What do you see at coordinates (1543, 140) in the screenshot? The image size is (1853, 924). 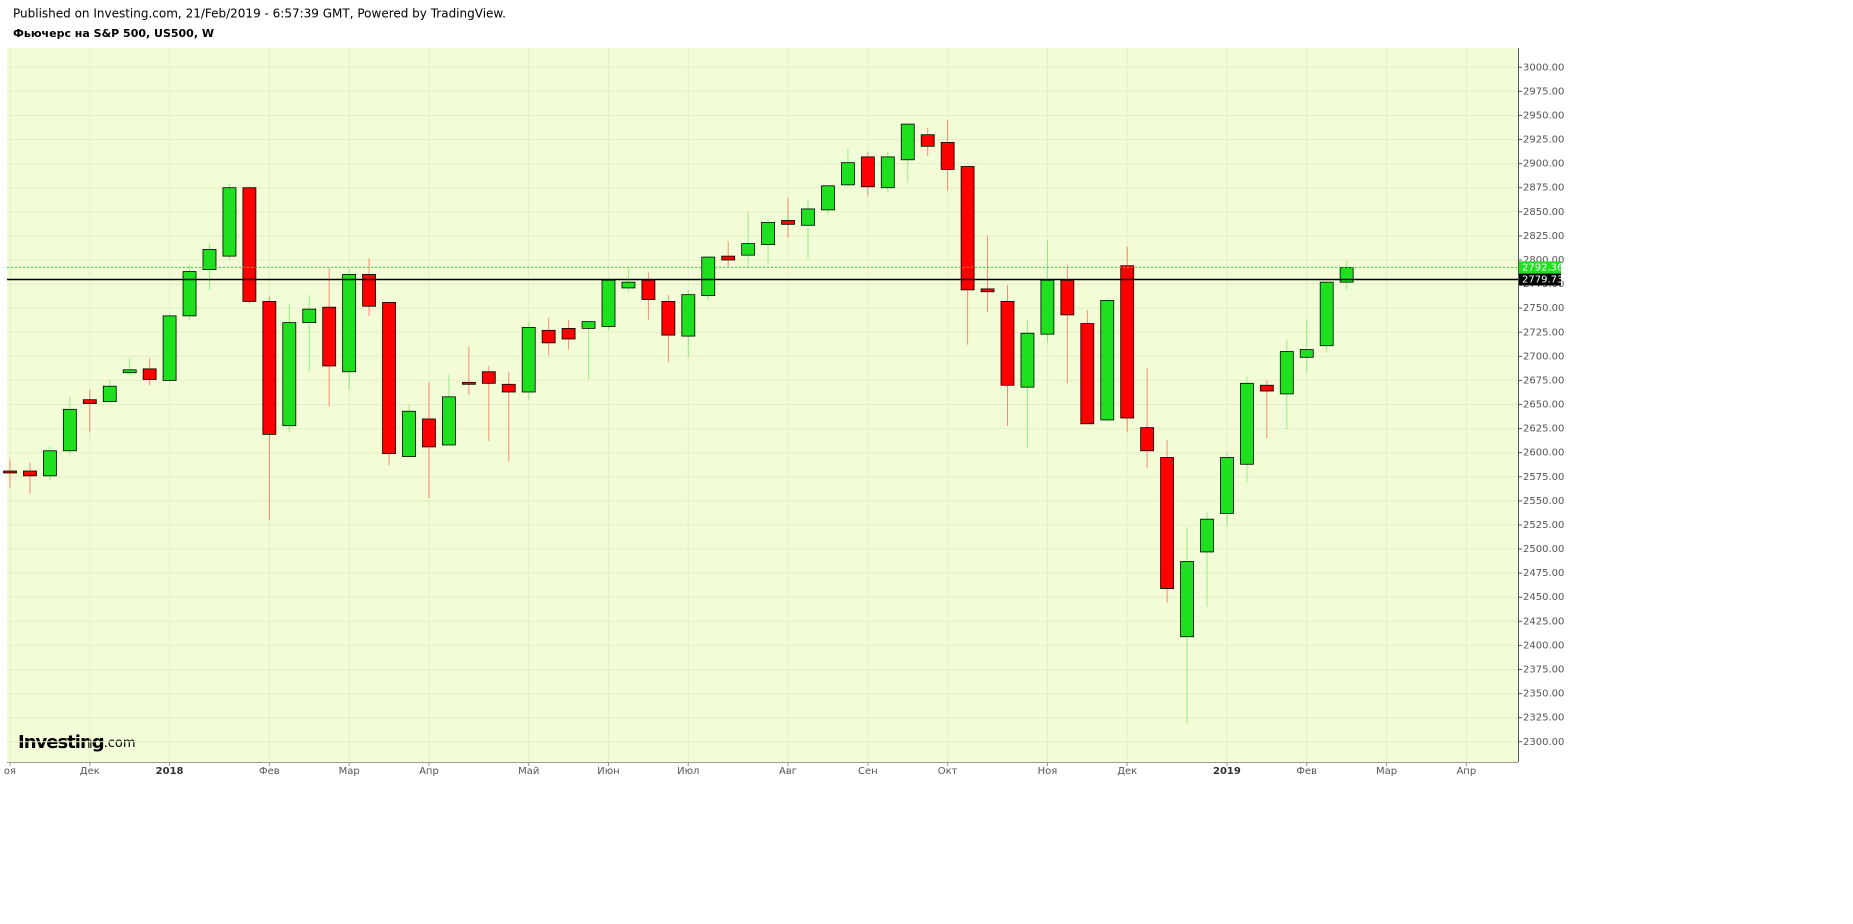 I see `y-tick-label: 2925.00` at bounding box center [1543, 140].